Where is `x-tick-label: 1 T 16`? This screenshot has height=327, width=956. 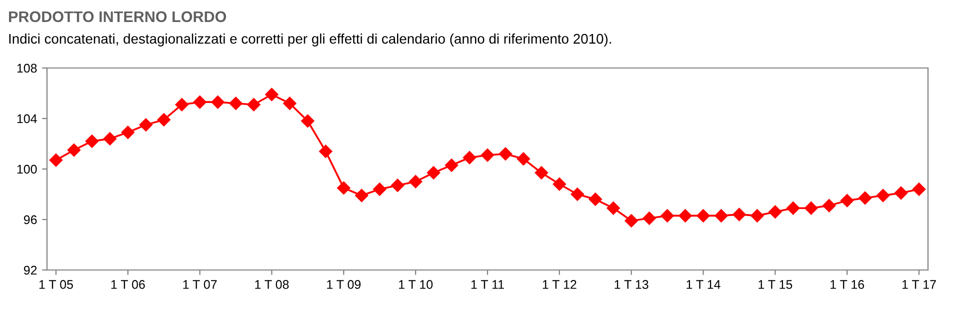
x-tick-label: 1 T 16 is located at coordinates (847, 284).